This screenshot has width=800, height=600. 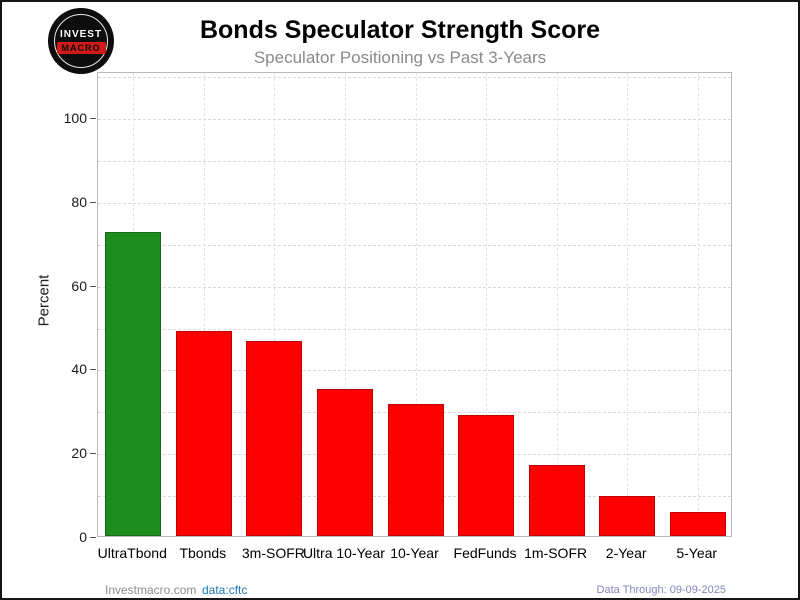 What do you see at coordinates (79, 285) in the screenshot?
I see `y-tick-label: 60` at bounding box center [79, 285].